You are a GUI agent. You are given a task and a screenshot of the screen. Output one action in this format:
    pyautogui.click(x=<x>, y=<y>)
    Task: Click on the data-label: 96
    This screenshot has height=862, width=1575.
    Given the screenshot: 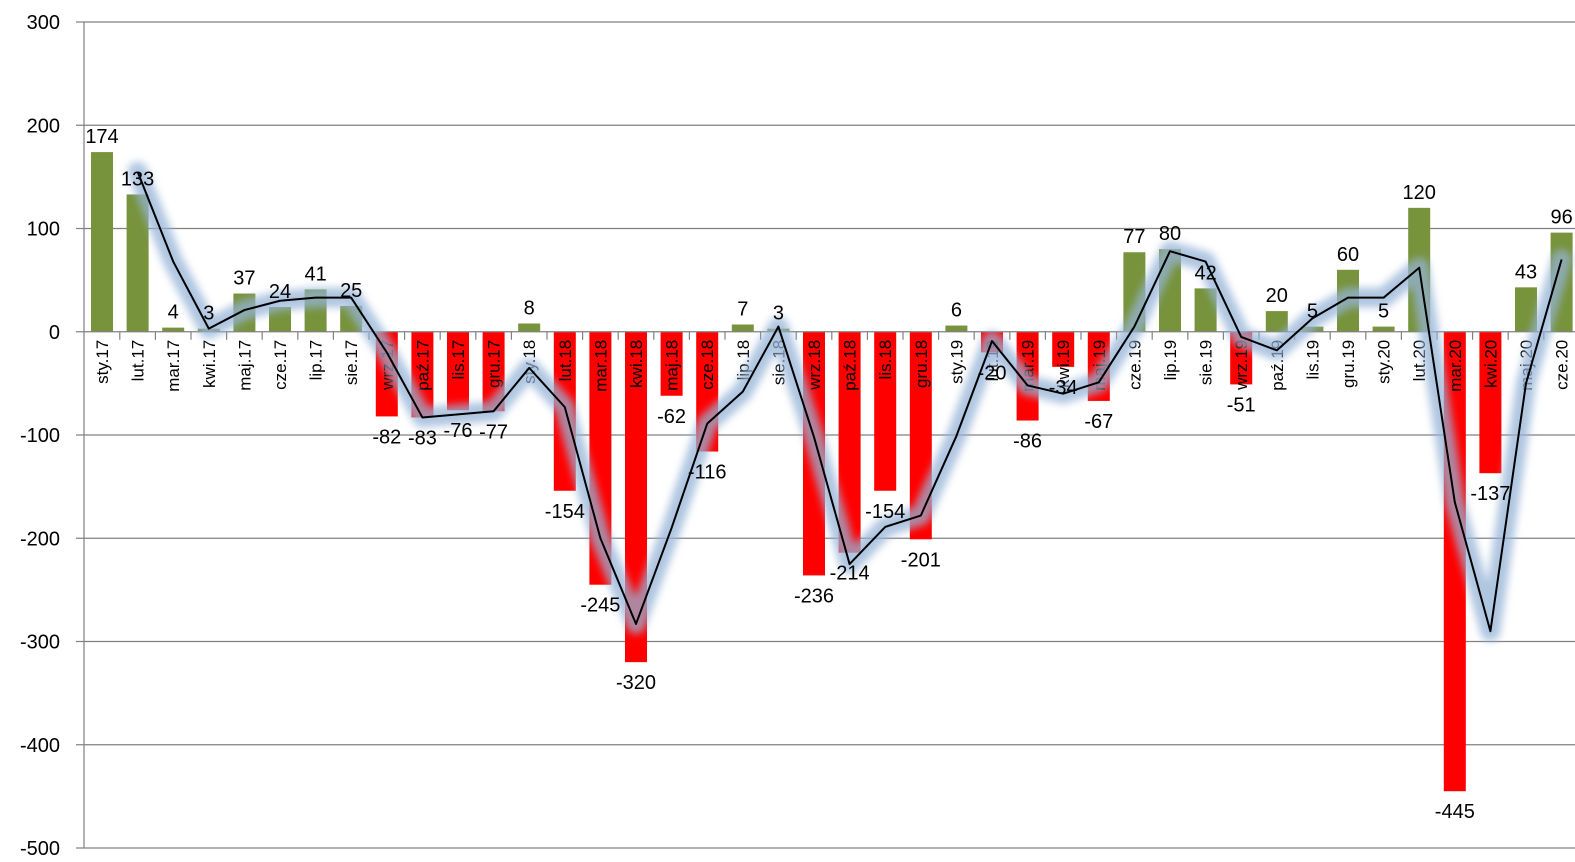 What is the action you would take?
    pyautogui.click(x=1561, y=218)
    